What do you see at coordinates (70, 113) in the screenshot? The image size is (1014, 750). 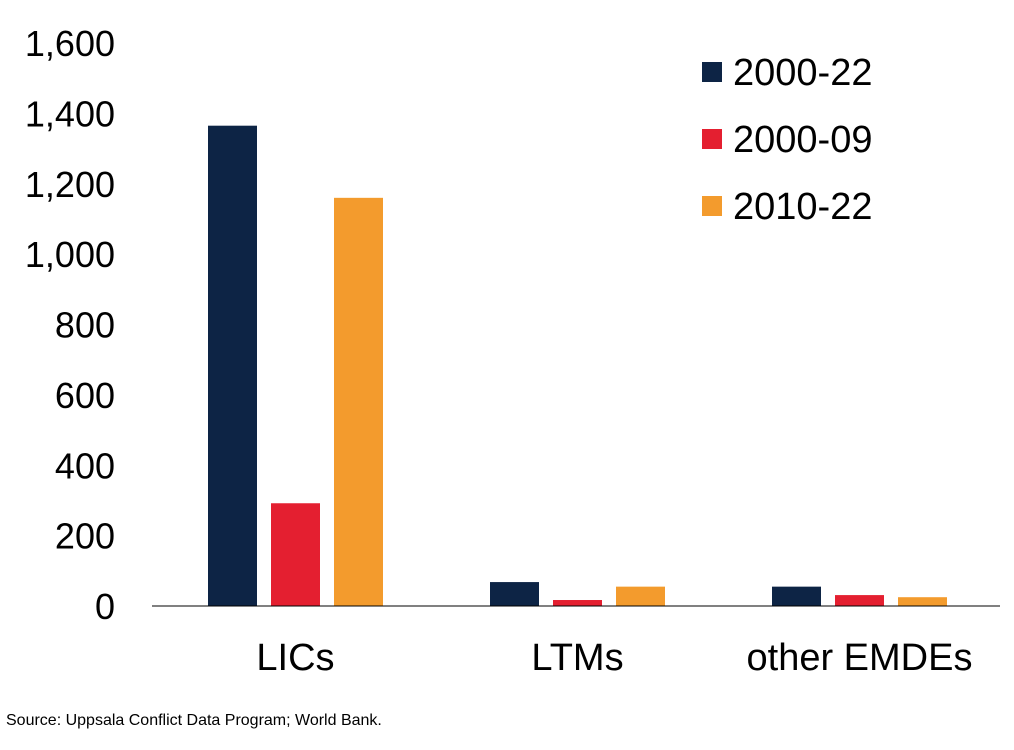 I see `y-tick-label: 1,400` at bounding box center [70, 113].